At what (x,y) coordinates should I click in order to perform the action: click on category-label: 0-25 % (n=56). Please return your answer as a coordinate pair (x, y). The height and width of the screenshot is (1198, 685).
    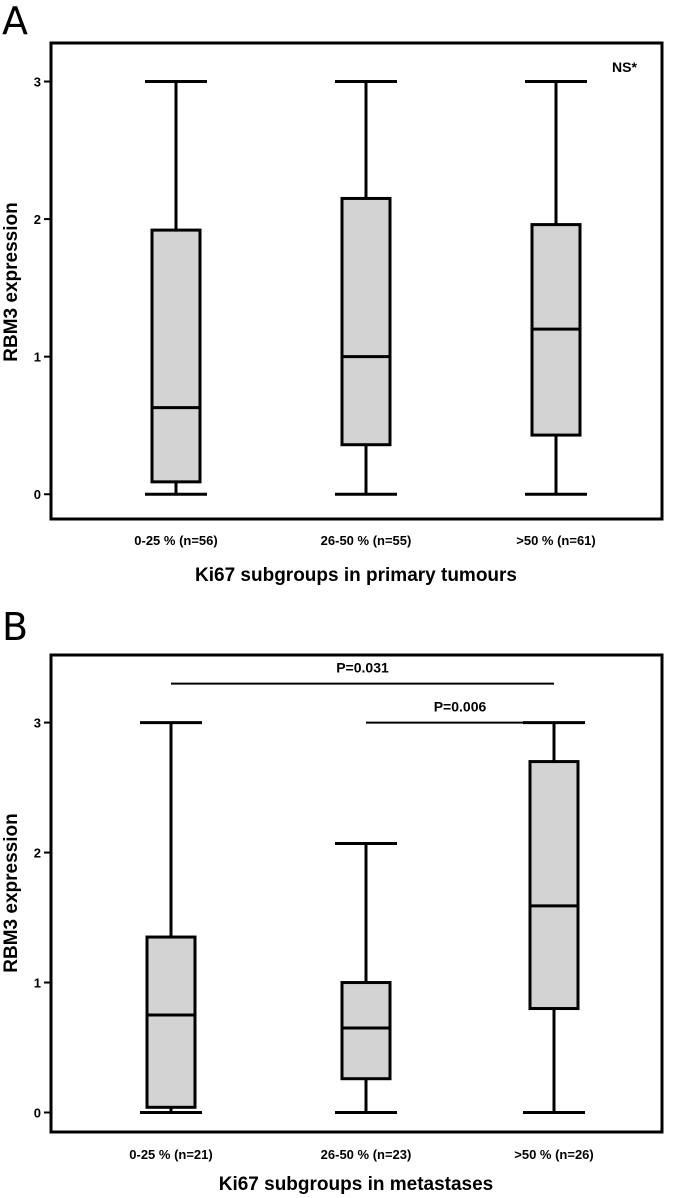
    Looking at the image, I should click on (175, 540).